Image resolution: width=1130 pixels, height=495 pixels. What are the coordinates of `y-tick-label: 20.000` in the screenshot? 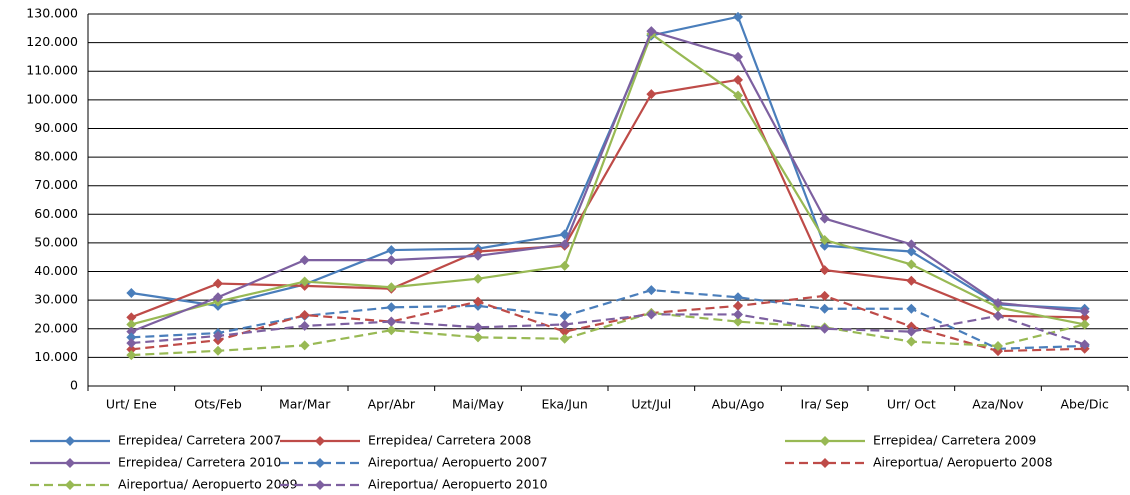 It's located at (56, 327).